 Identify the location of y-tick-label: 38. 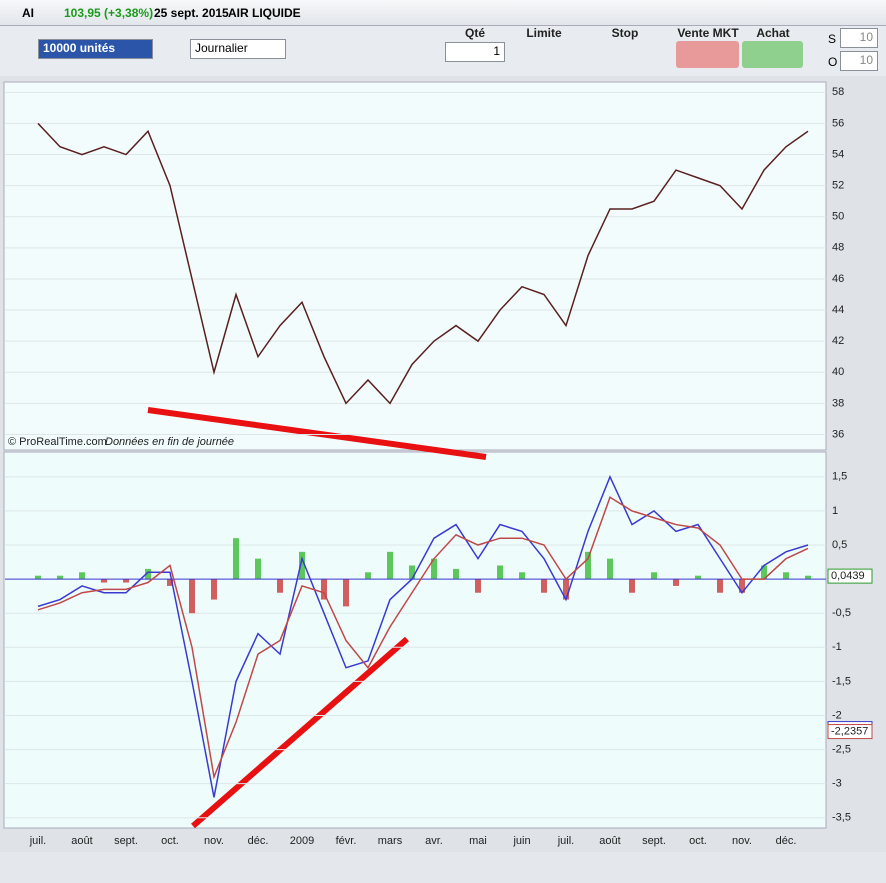
(838, 403).